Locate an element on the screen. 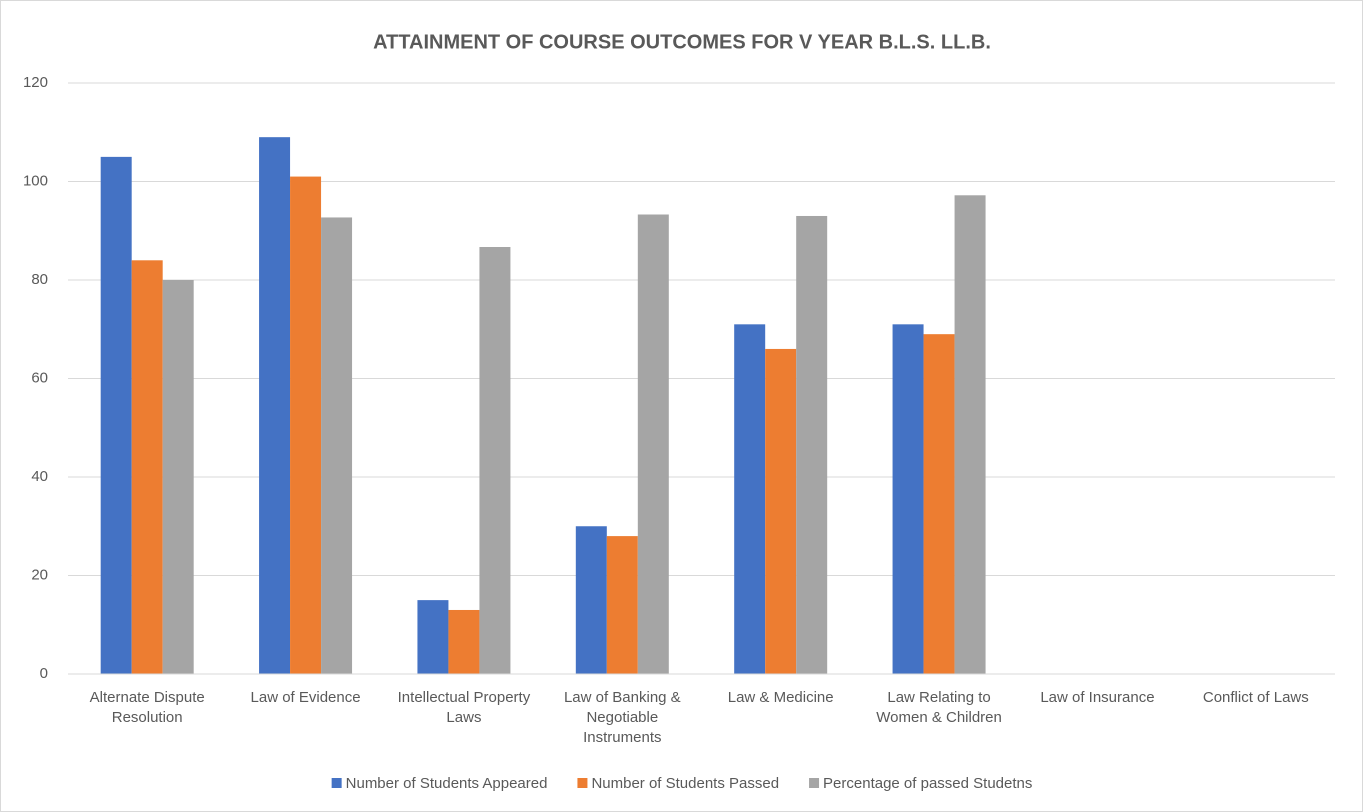 The width and height of the screenshot is (1363, 812). x-tick-label: Law of Evidence is located at coordinates (306, 697).